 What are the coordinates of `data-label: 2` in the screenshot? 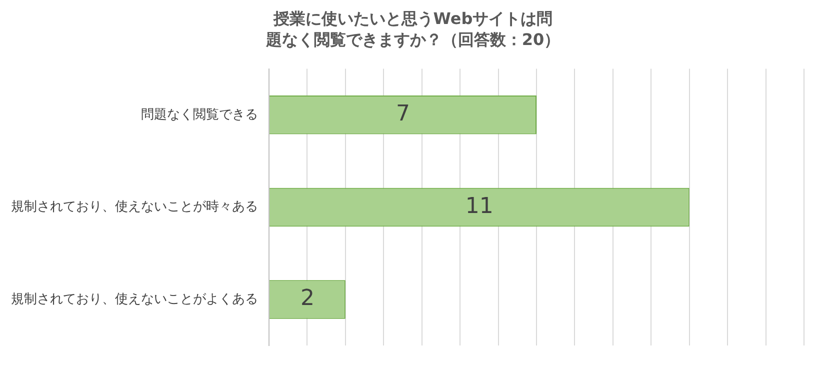 It's located at (307, 299).